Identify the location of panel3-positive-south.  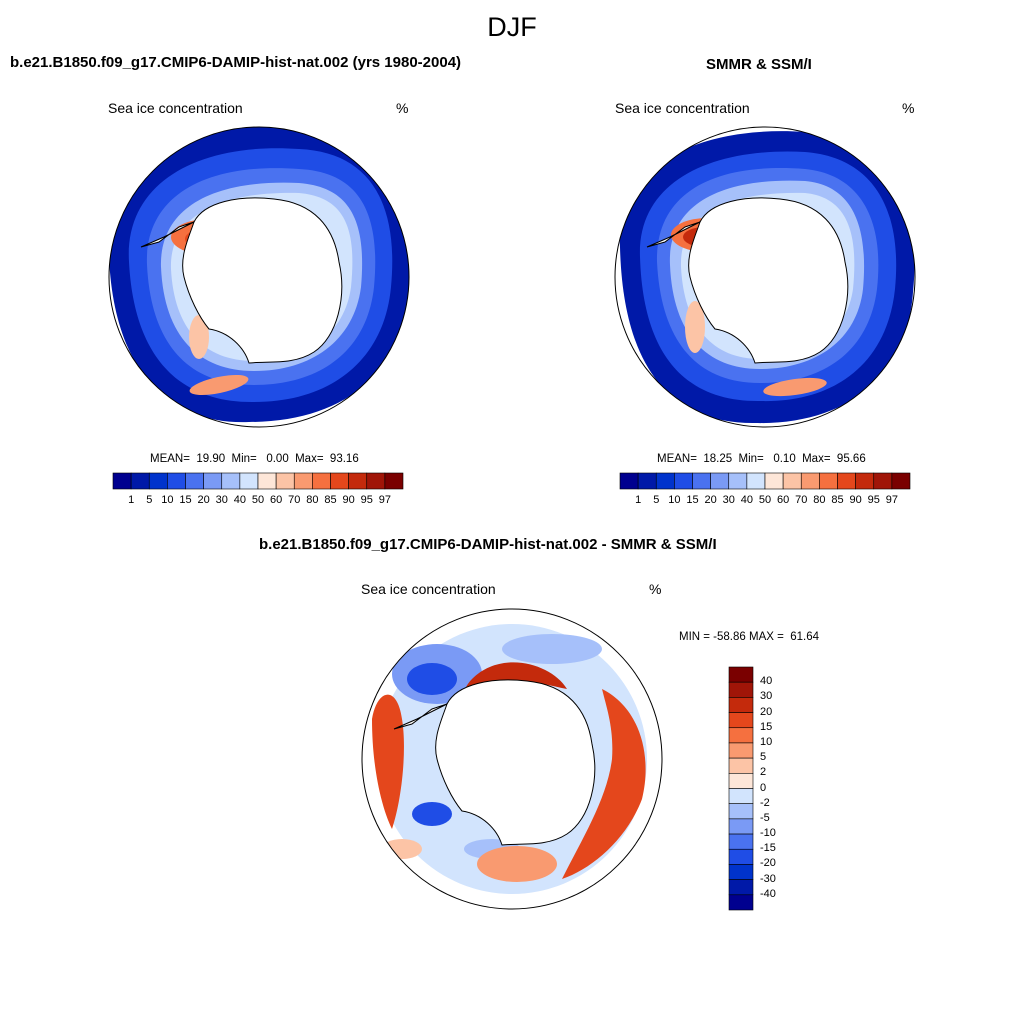
(517, 864).